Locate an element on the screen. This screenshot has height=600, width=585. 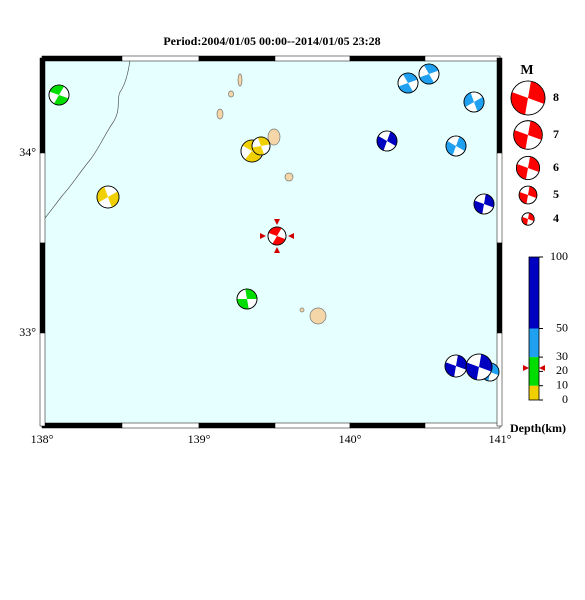
x-label: 140° is located at coordinates (350, 439).